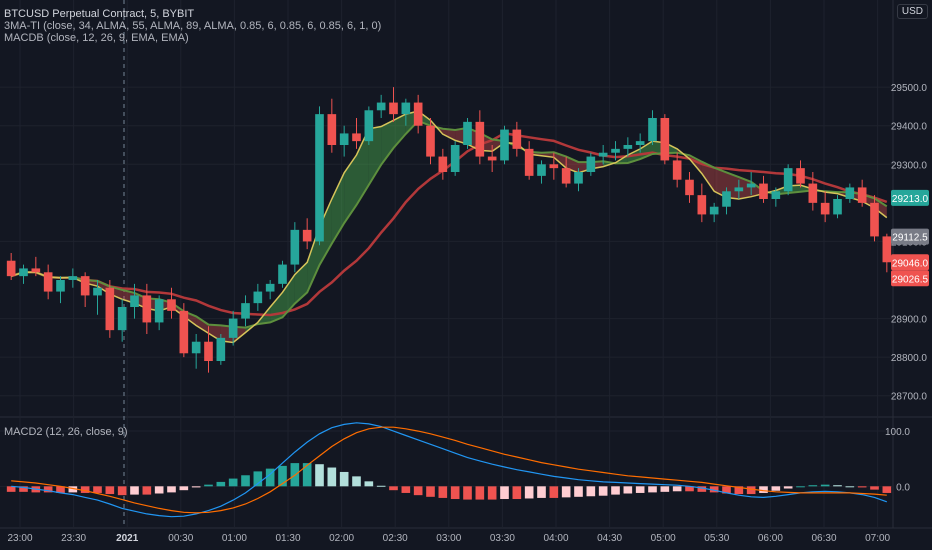 The height and width of the screenshot is (550, 932). I want to click on price-tag-label: 29026.5, so click(910, 279).